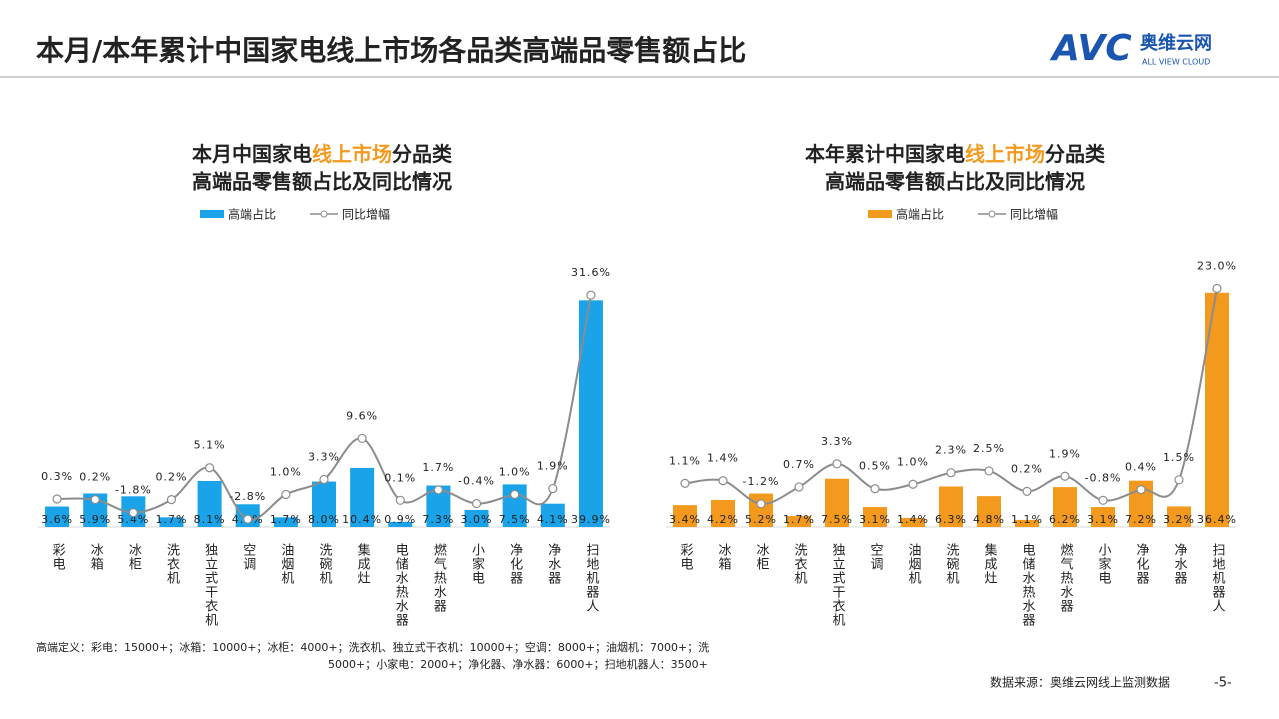 The height and width of the screenshot is (719, 1279). What do you see at coordinates (553, 519) in the screenshot?
I see `bar-label: 4.1%` at bounding box center [553, 519].